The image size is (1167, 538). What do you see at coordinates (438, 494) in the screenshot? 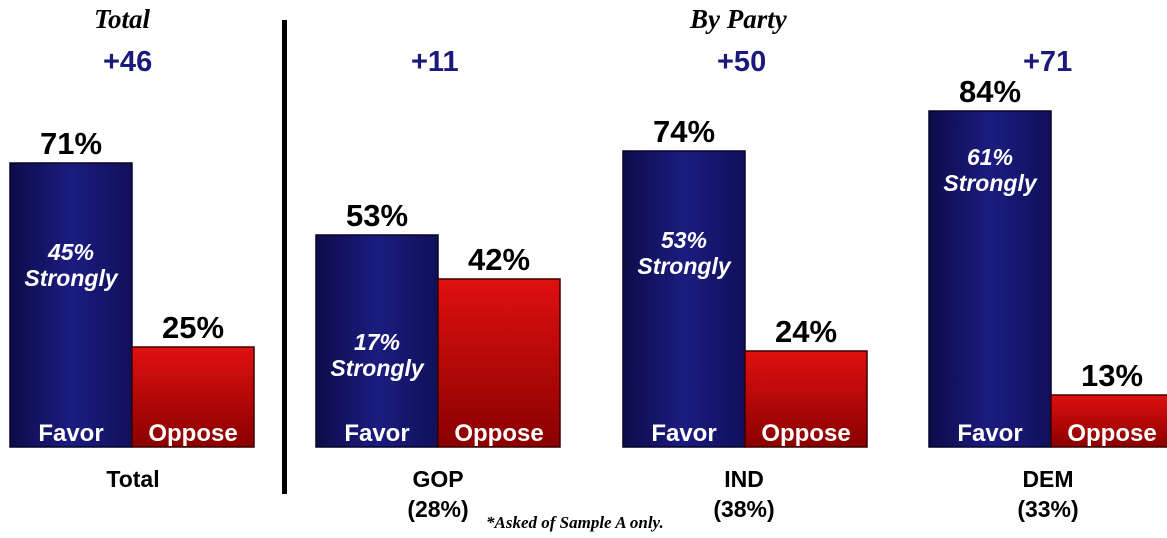
I see `category-label-gop: GOP (28%)` at bounding box center [438, 494].